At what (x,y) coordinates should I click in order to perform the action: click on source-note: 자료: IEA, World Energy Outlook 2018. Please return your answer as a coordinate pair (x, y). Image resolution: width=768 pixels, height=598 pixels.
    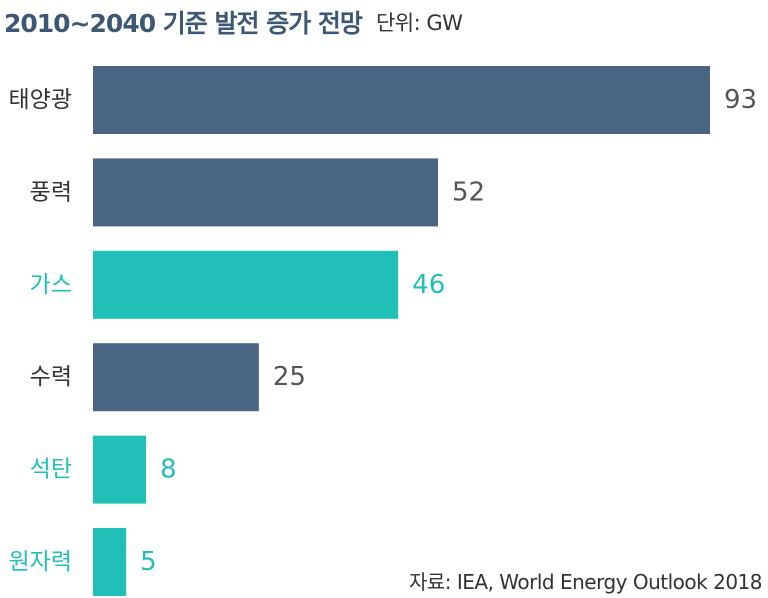
    Looking at the image, I should click on (585, 582).